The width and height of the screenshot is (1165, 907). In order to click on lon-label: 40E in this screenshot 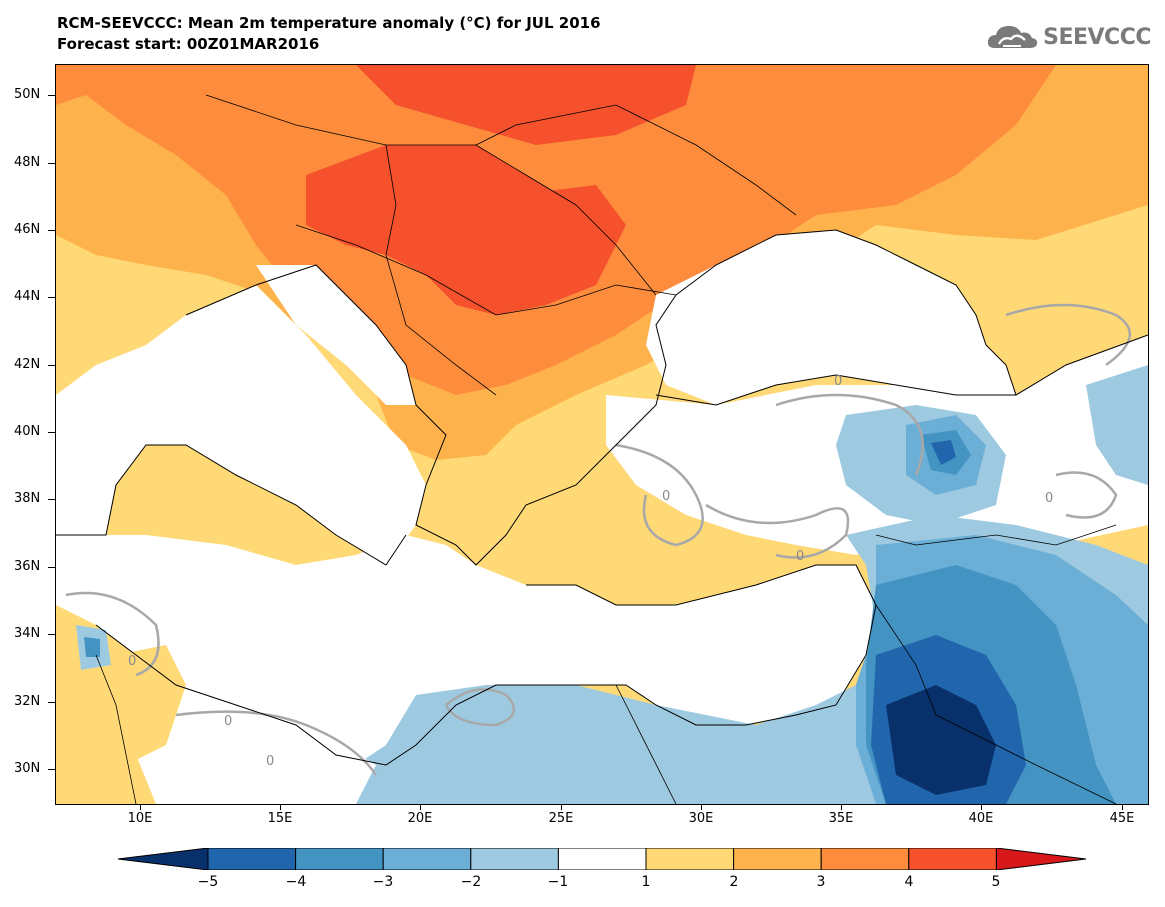, I will do `click(981, 818)`.